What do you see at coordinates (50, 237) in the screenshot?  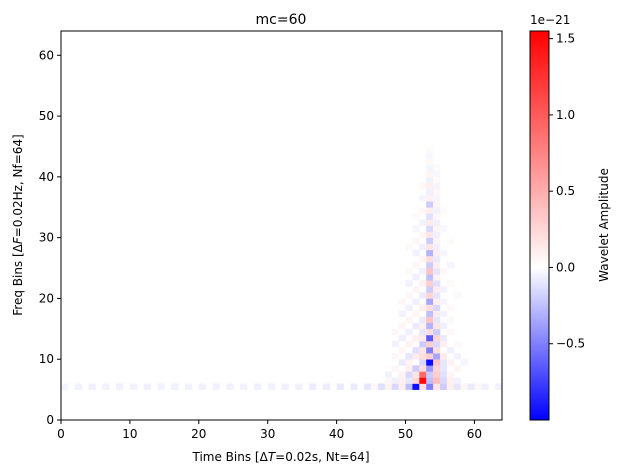 I see `y-axis-ticks: 0 10 20 30 40 50 60` at bounding box center [50, 237].